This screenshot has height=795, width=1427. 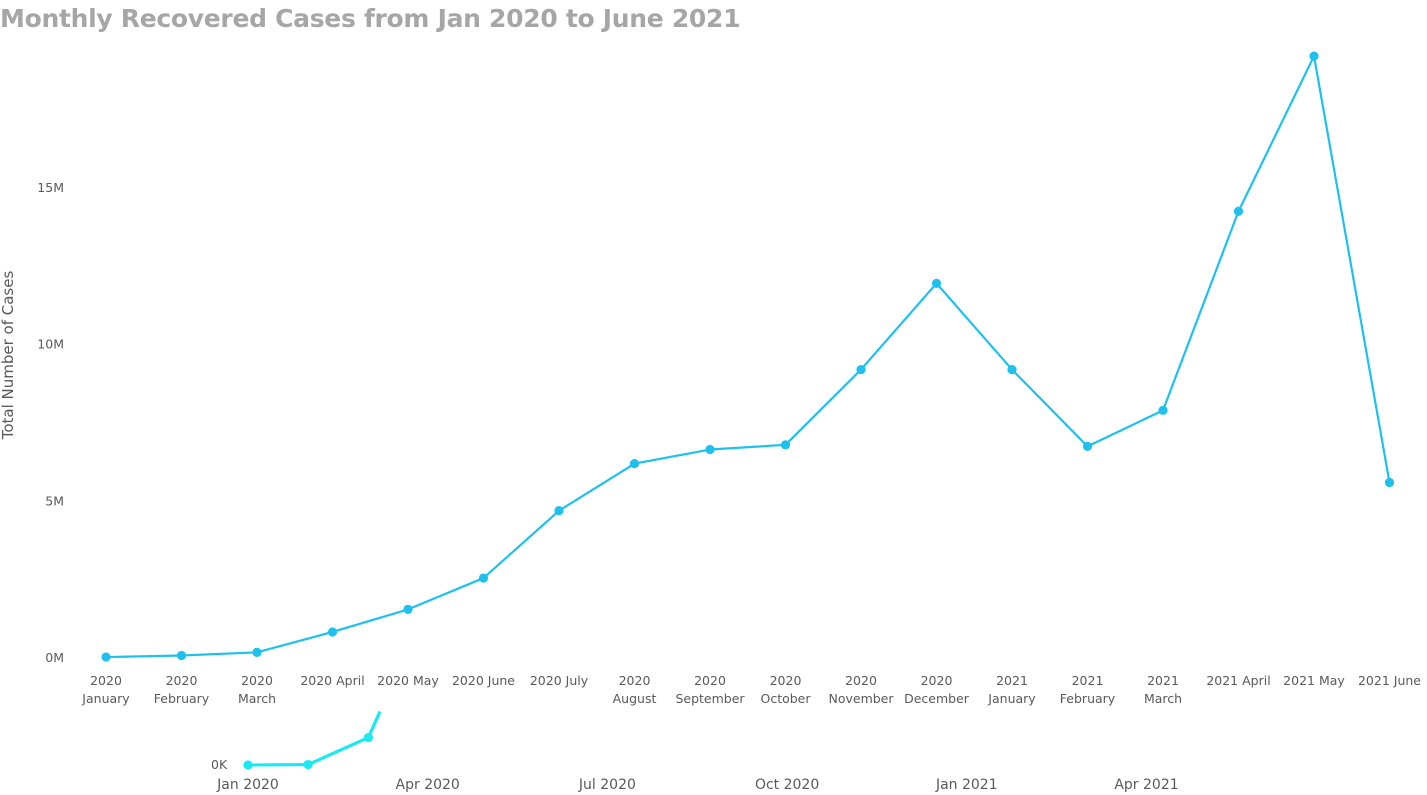 What do you see at coordinates (314, 738) in the screenshot?
I see `navigator-line` at bounding box center [314, 738].